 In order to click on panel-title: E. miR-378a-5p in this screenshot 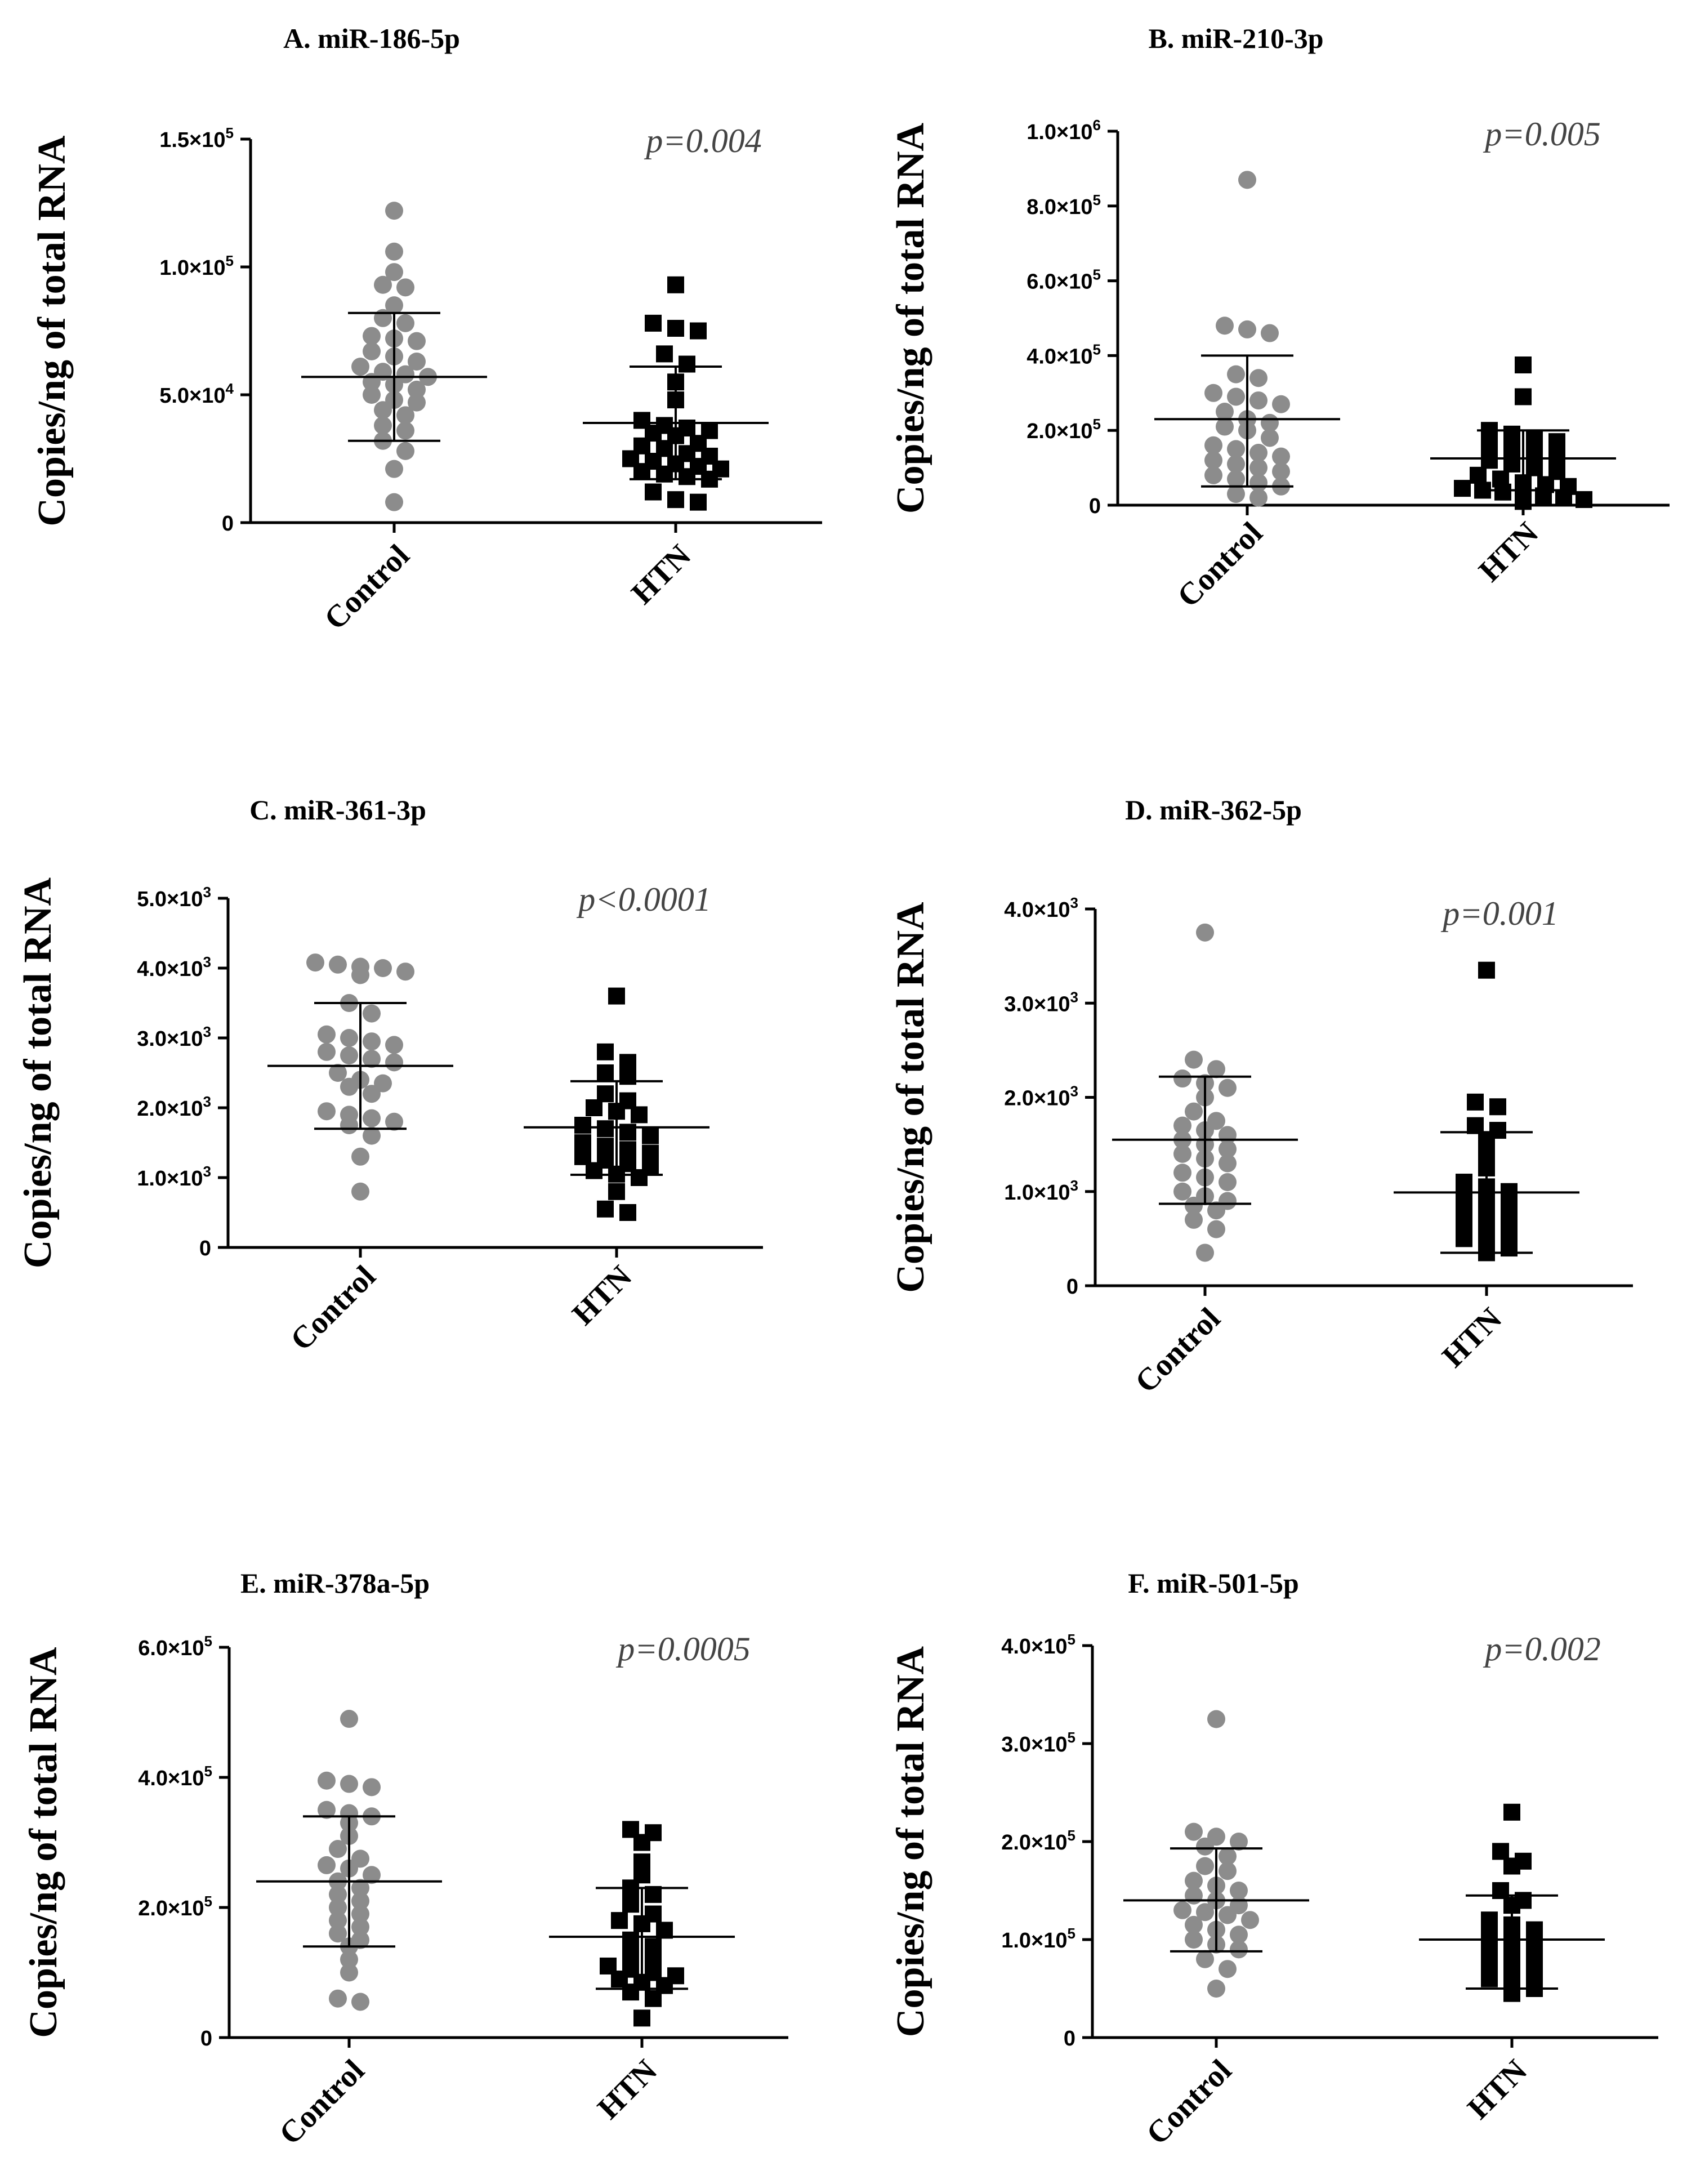, I will do `click(335, 1583)`.